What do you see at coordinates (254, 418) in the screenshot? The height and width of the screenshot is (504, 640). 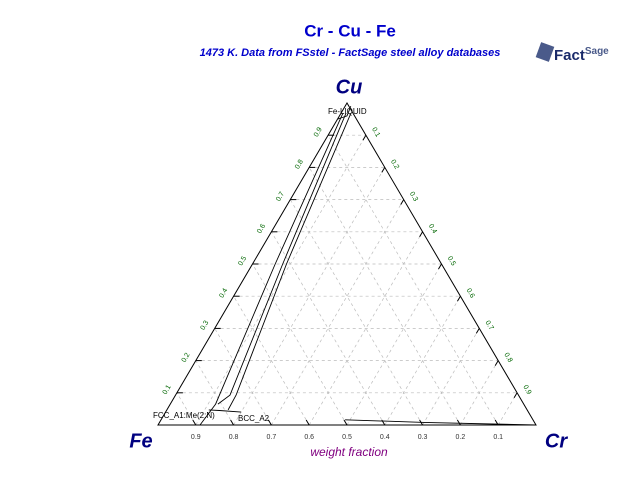 I see `phase-label: BCC_A2` at bounding box center [254, 418].